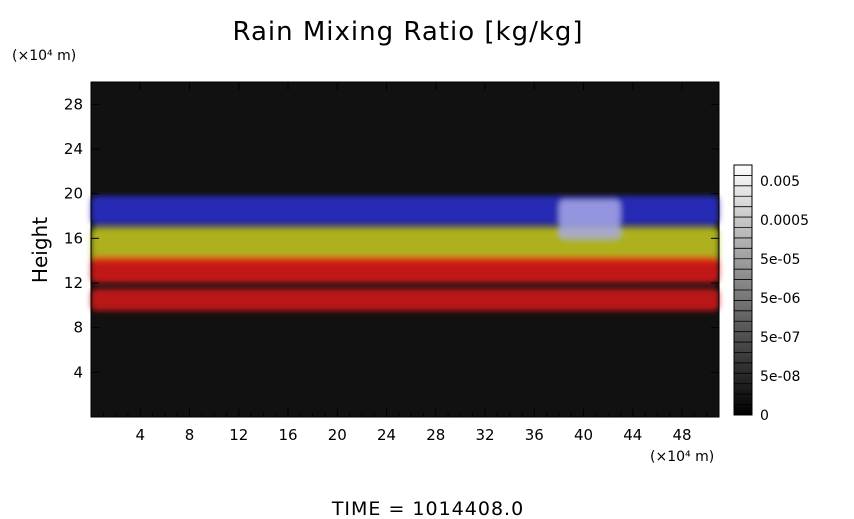  What do you see at coordinates (44, 56) in the screenshot?
I see `y-axis-unit: (×10⁴ m)` at bounding box center [44, 56].